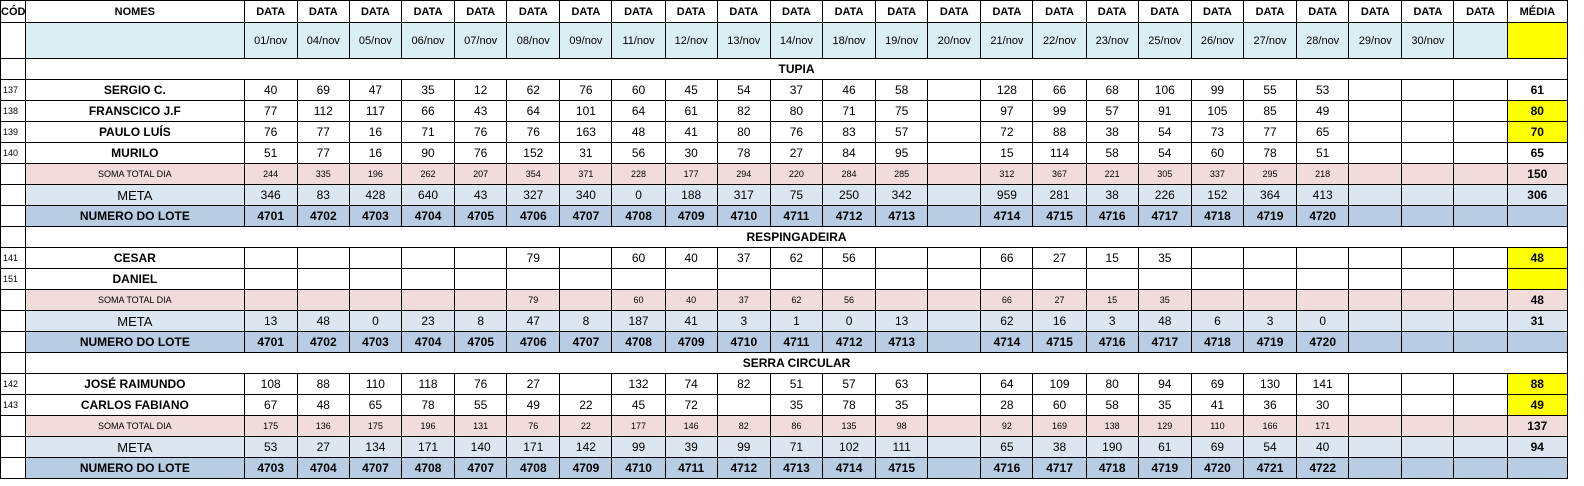 The width and height of the screenshot is (1584, 486). Describe the element at coordinates (849, 153) in the screenshot. I see `value-cell: 84` at that location.